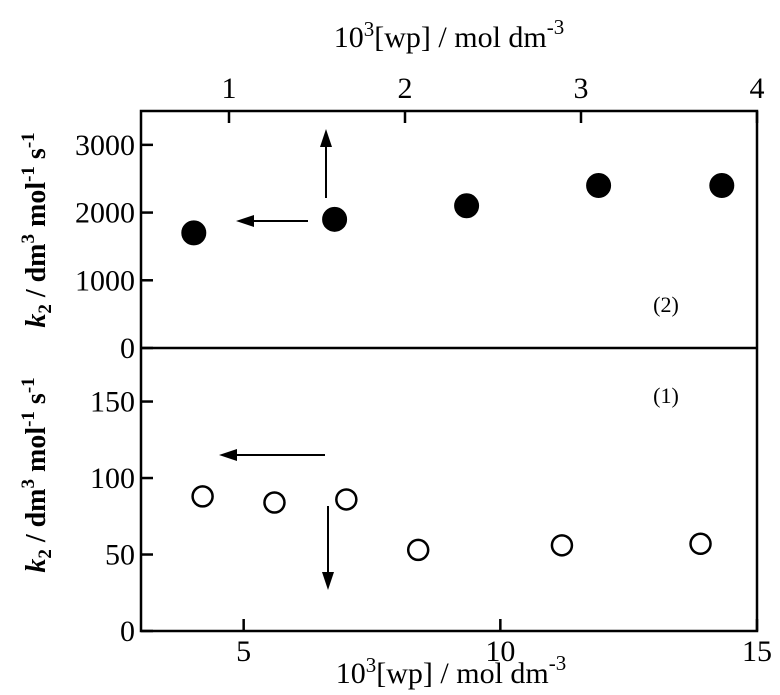 Image resolution: width=780 pixels, height=695 pixels. I want to click on lower-x-tick-label: 10, so click(500, 651).